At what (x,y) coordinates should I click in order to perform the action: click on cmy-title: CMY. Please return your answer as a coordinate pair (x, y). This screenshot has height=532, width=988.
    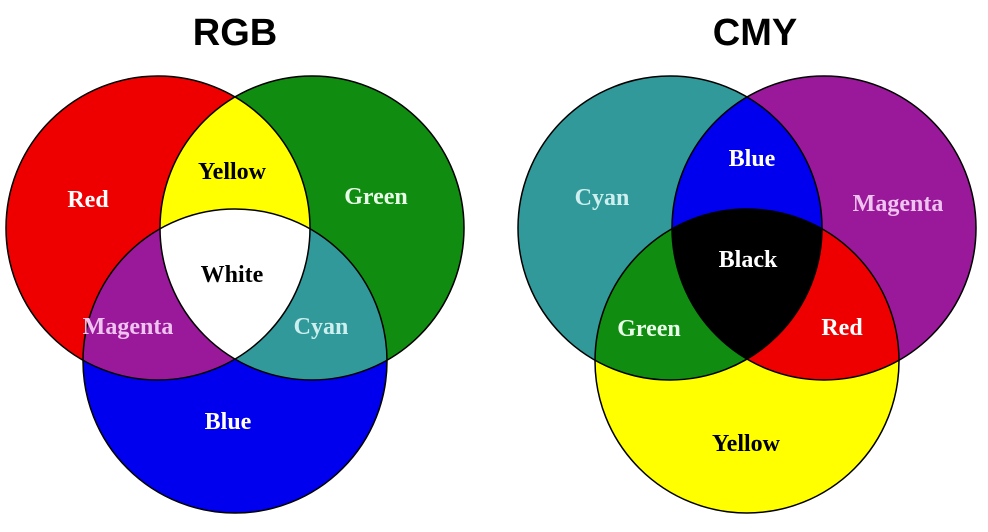
    Looking at the image, I should click on (755, 33).